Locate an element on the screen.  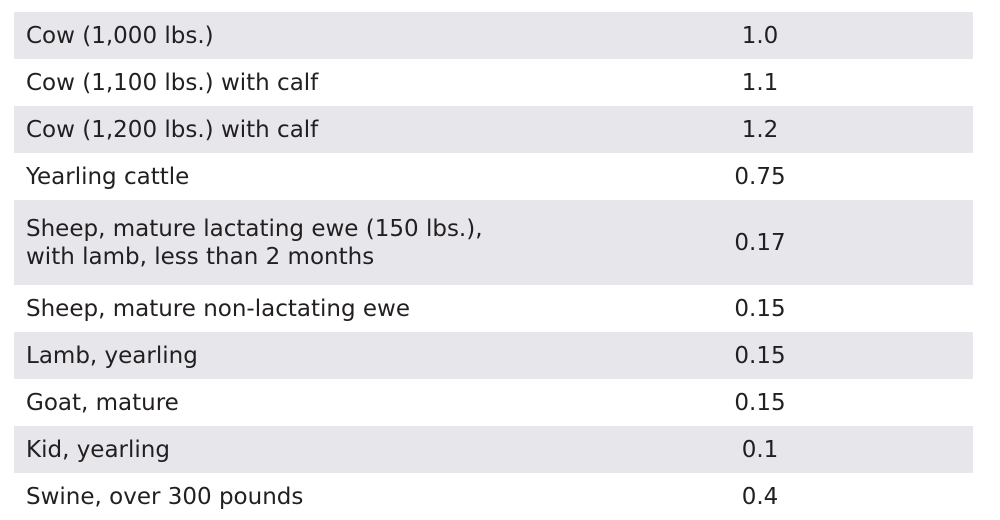
table-row: Cow (1,100 lbs.) with calf 1.1 is located at coordinates (493, 82).